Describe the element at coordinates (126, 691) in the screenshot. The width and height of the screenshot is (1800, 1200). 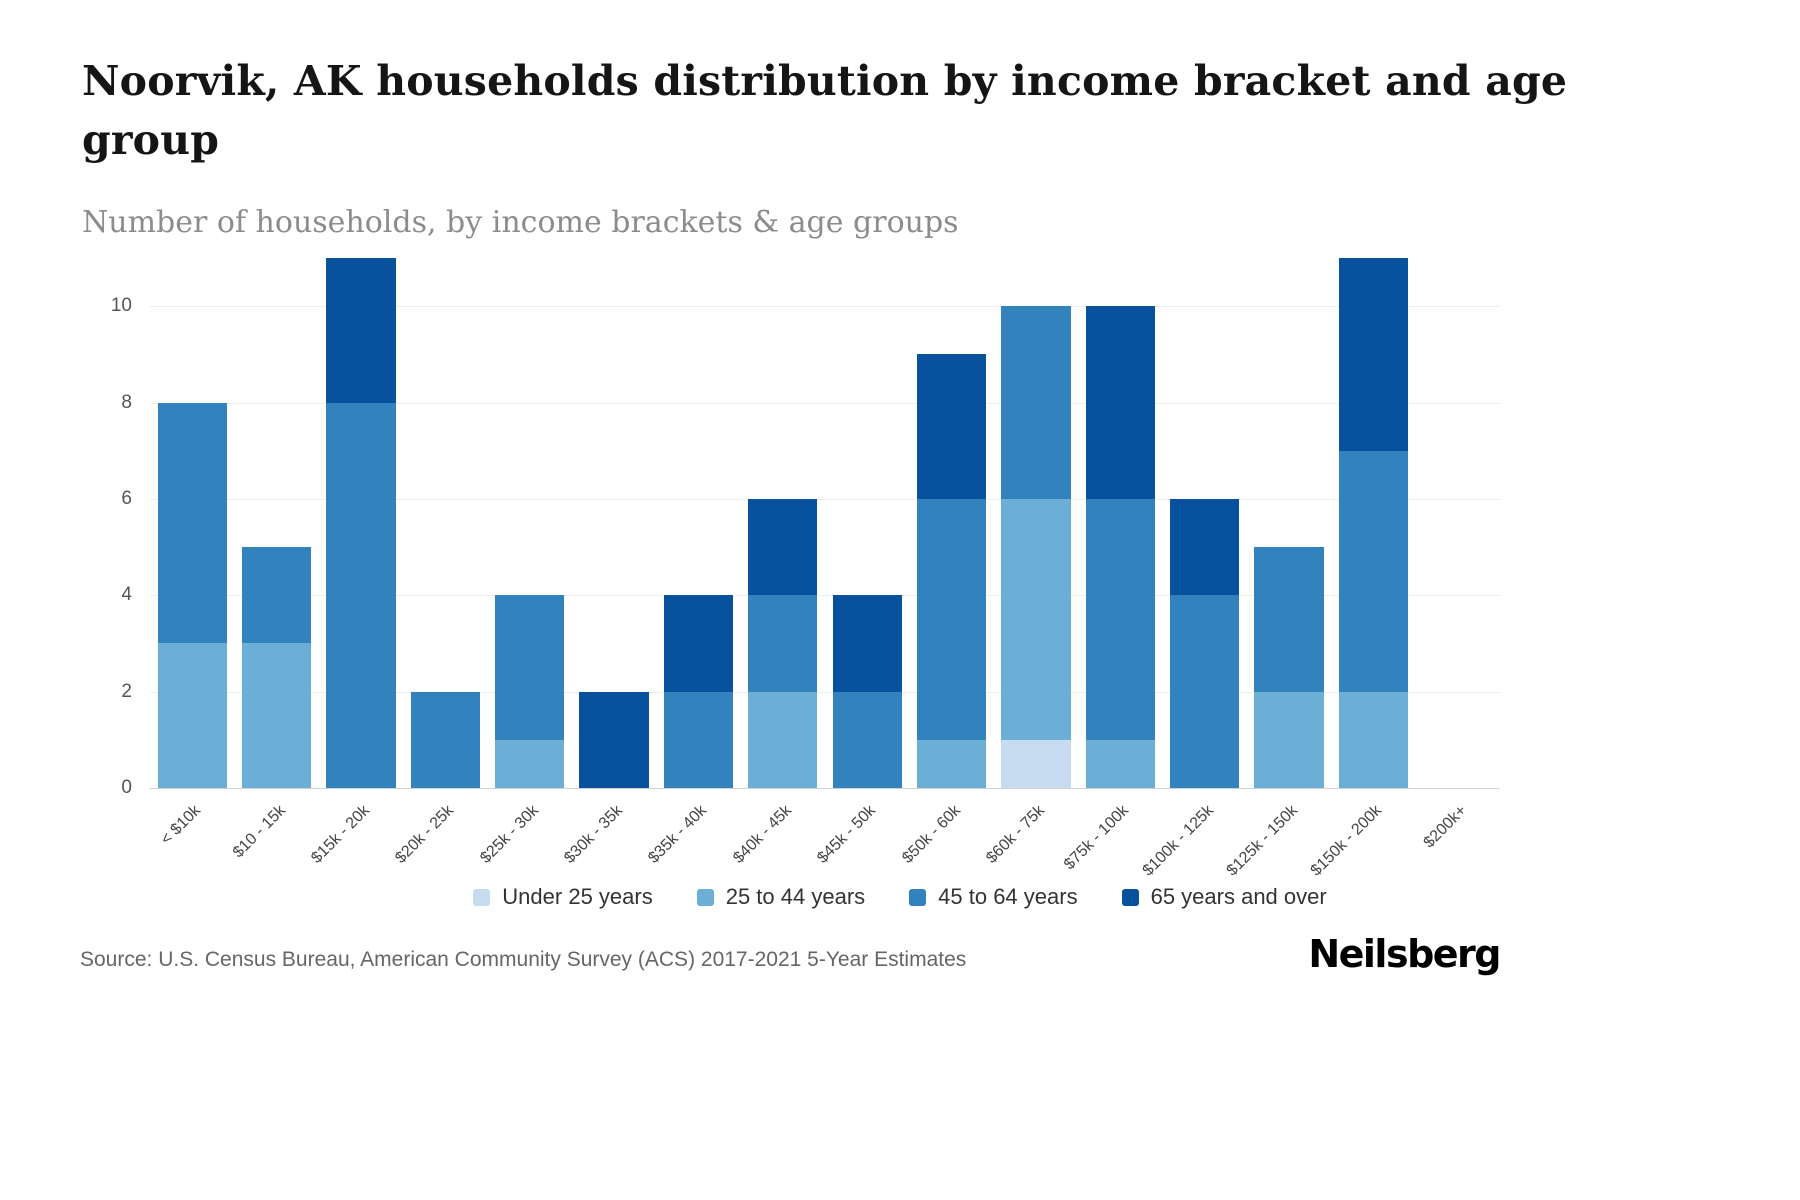
I see `y-axis-tick-label: 2` at that location.